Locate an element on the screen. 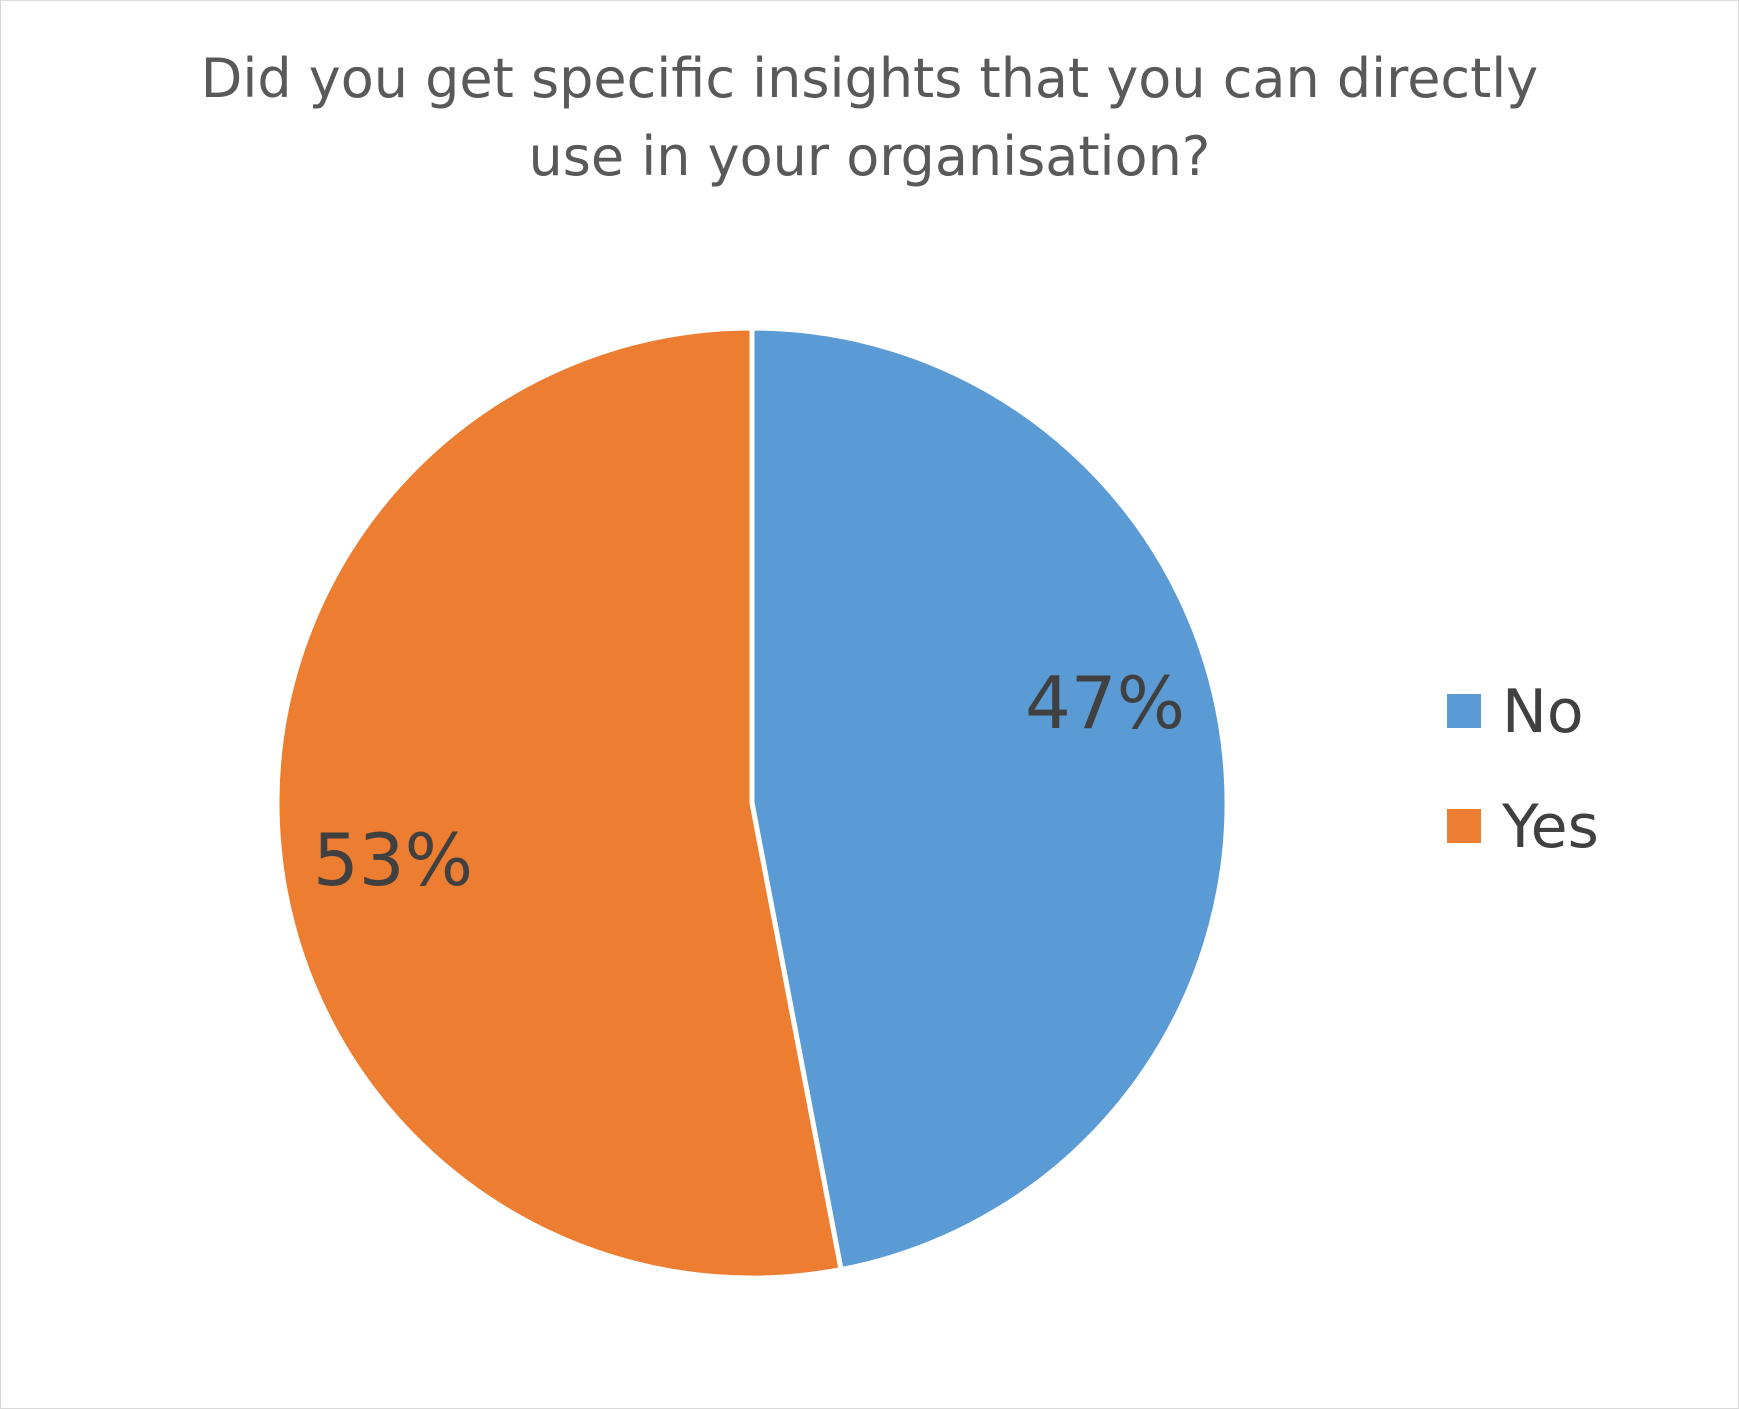  data-label-yes: 53% is located at coordinates (393, 860).